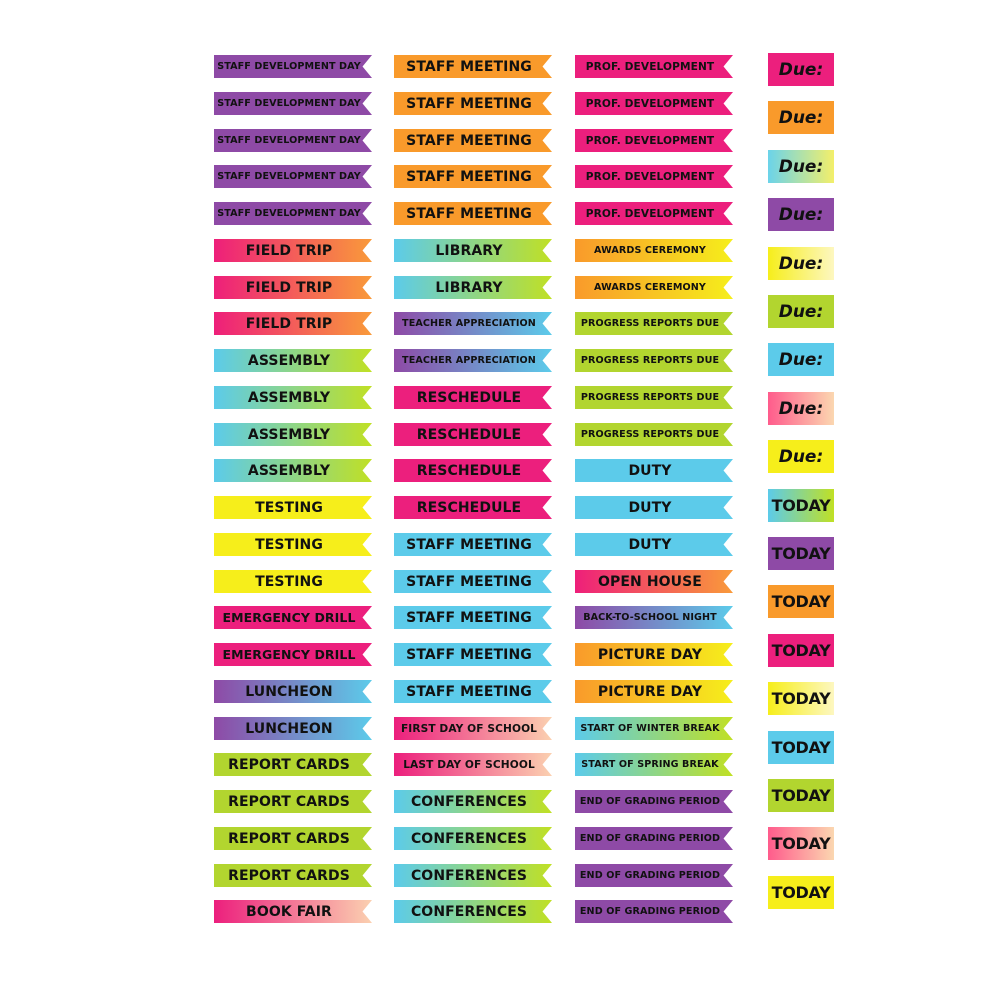 The image size is (1000, 1000). I want to click on banner-sticker-first-day-of-school: FIRST DAY OF SCHOOL, so click(473, 728).